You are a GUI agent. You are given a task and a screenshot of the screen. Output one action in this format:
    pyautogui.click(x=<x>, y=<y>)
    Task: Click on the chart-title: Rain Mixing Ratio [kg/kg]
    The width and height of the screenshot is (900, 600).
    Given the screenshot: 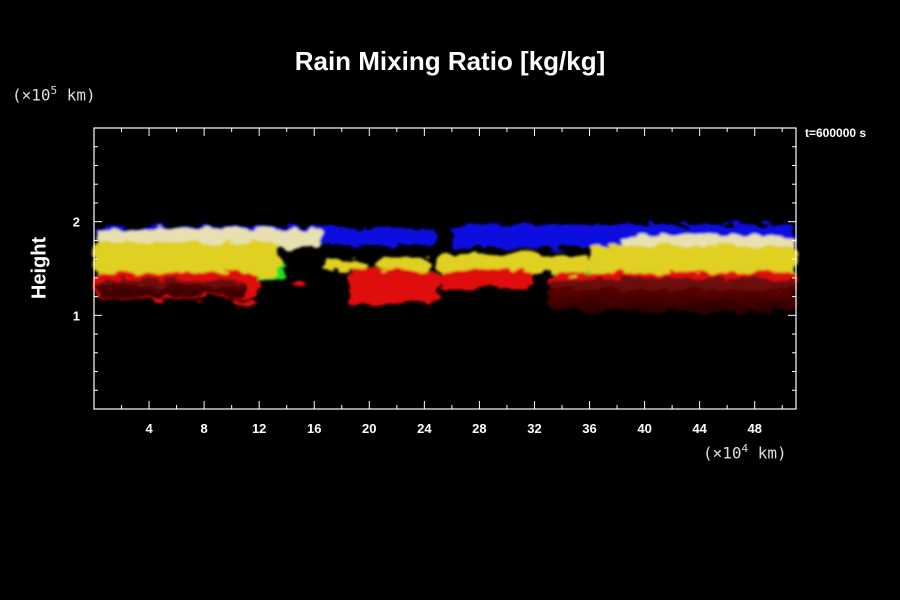 What is the action you would take?
    pyautogui.click(x=450, y=61)
    